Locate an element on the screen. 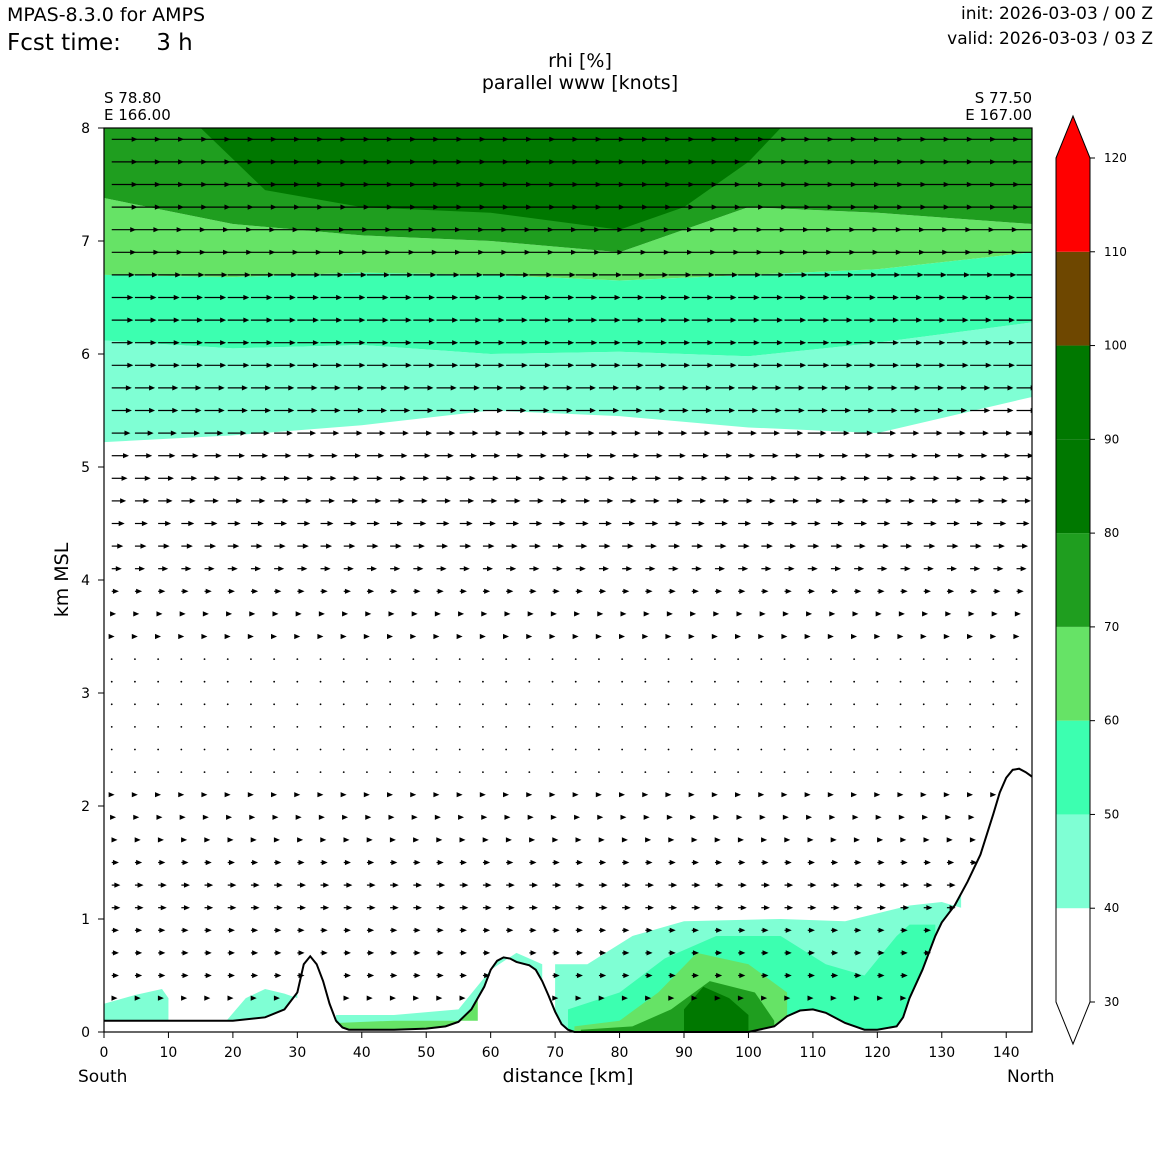 Image resolution: width=1160 pixels, height=1160 pixels. x-tick-label: 120 is located at coordinates (877, 1053).